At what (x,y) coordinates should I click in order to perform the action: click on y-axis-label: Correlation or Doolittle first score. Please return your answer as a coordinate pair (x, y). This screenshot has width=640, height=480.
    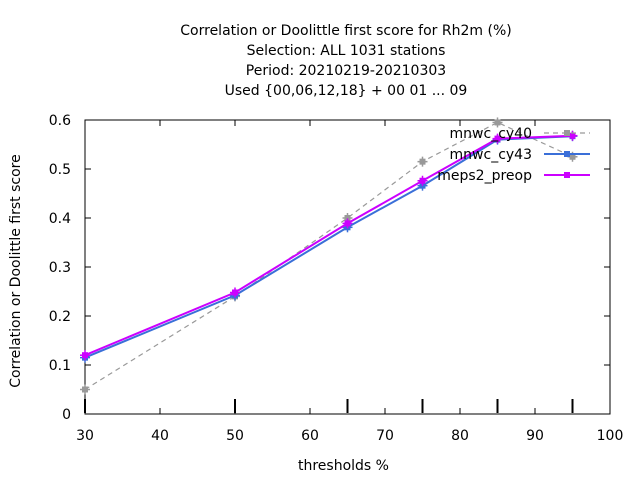
    Looking at the image, I should click on (16, 270).